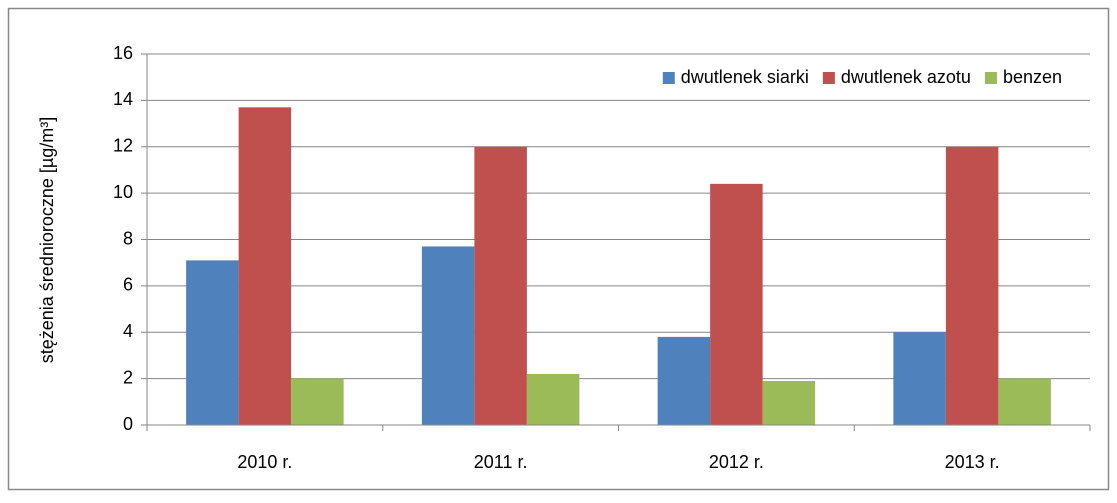 This screenshot has height=503, width=1117. I want to click on y-tick-label: 16, so click(123, 53).